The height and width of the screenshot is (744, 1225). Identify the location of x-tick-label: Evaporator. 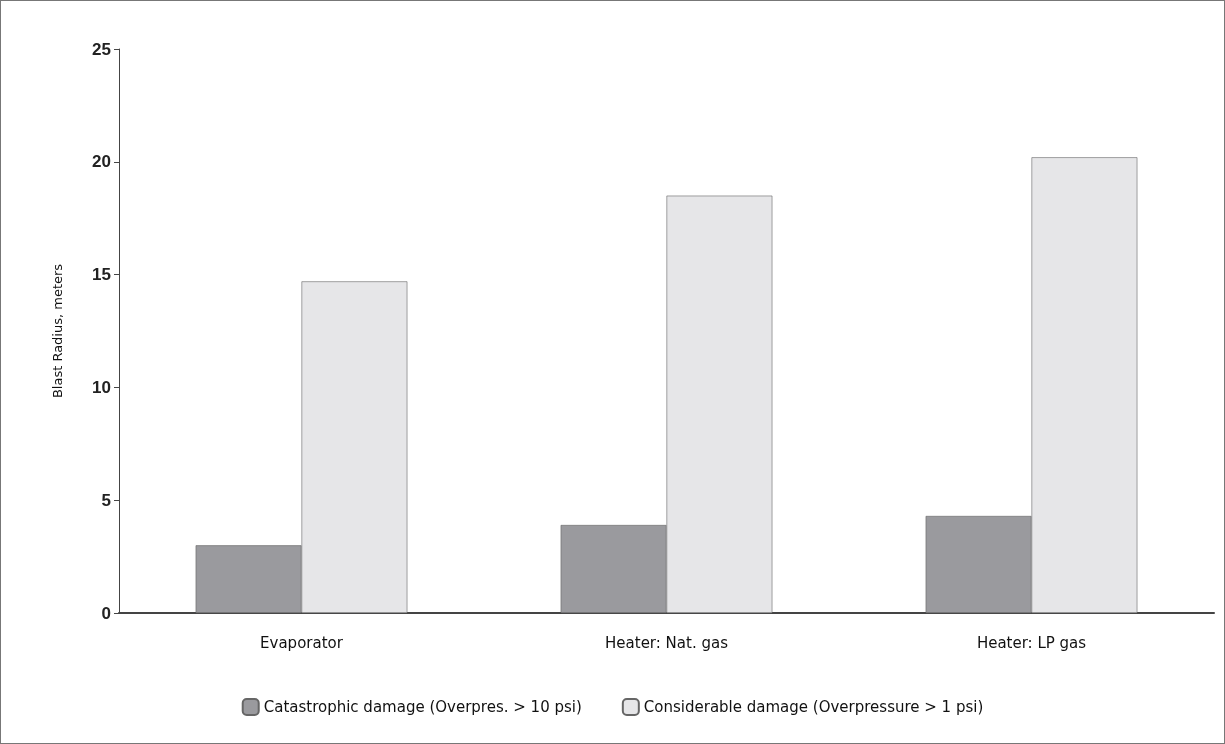
(302, 642).